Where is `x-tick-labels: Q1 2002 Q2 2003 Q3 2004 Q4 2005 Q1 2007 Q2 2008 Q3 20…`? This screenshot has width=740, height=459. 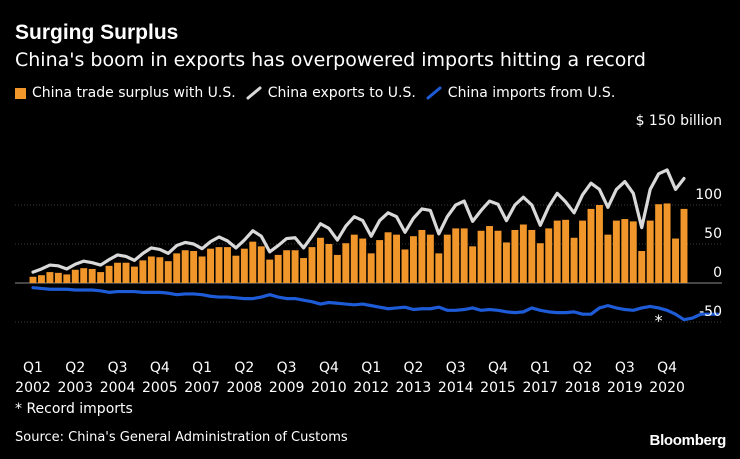 x-tick-labels: Q1 2002 Q2 2003 Q3 2004 Q4 2005 Q1 2007 Q2 2008 Q3 20… is located at coordinates (350, 378).